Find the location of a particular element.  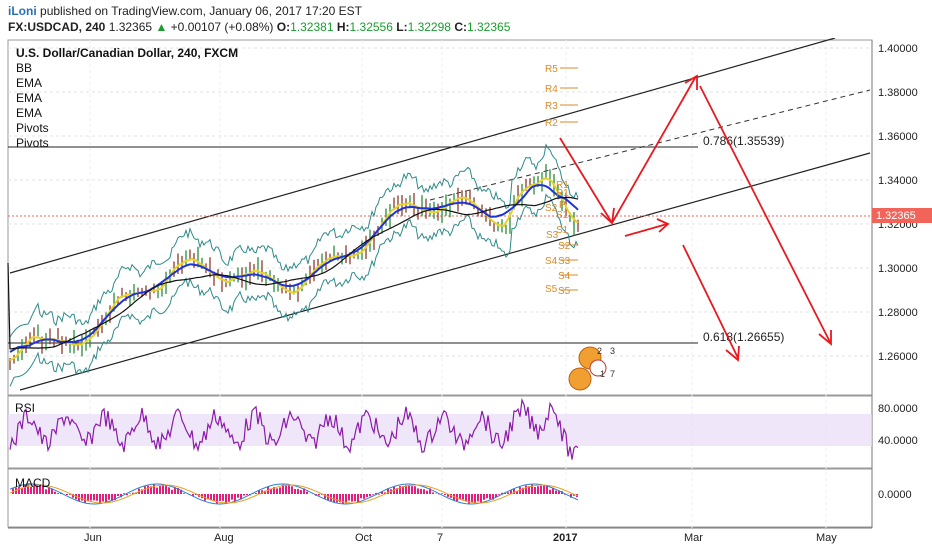

legend-title: U.S. Dollar/Canadian Dollar, 240, FXCM is located at coordinates (127, 53).